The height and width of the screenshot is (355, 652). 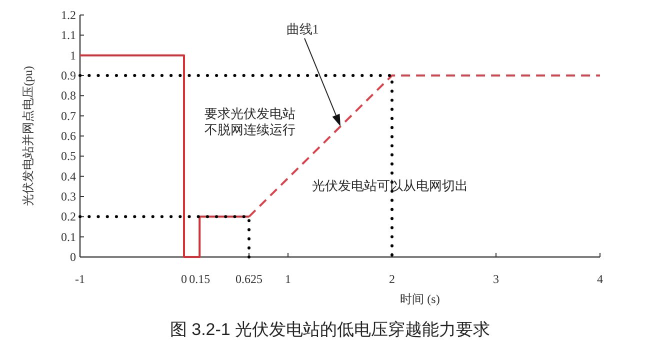 I want to click on xlabel: 时间 (s), so click(x=420, y=299).